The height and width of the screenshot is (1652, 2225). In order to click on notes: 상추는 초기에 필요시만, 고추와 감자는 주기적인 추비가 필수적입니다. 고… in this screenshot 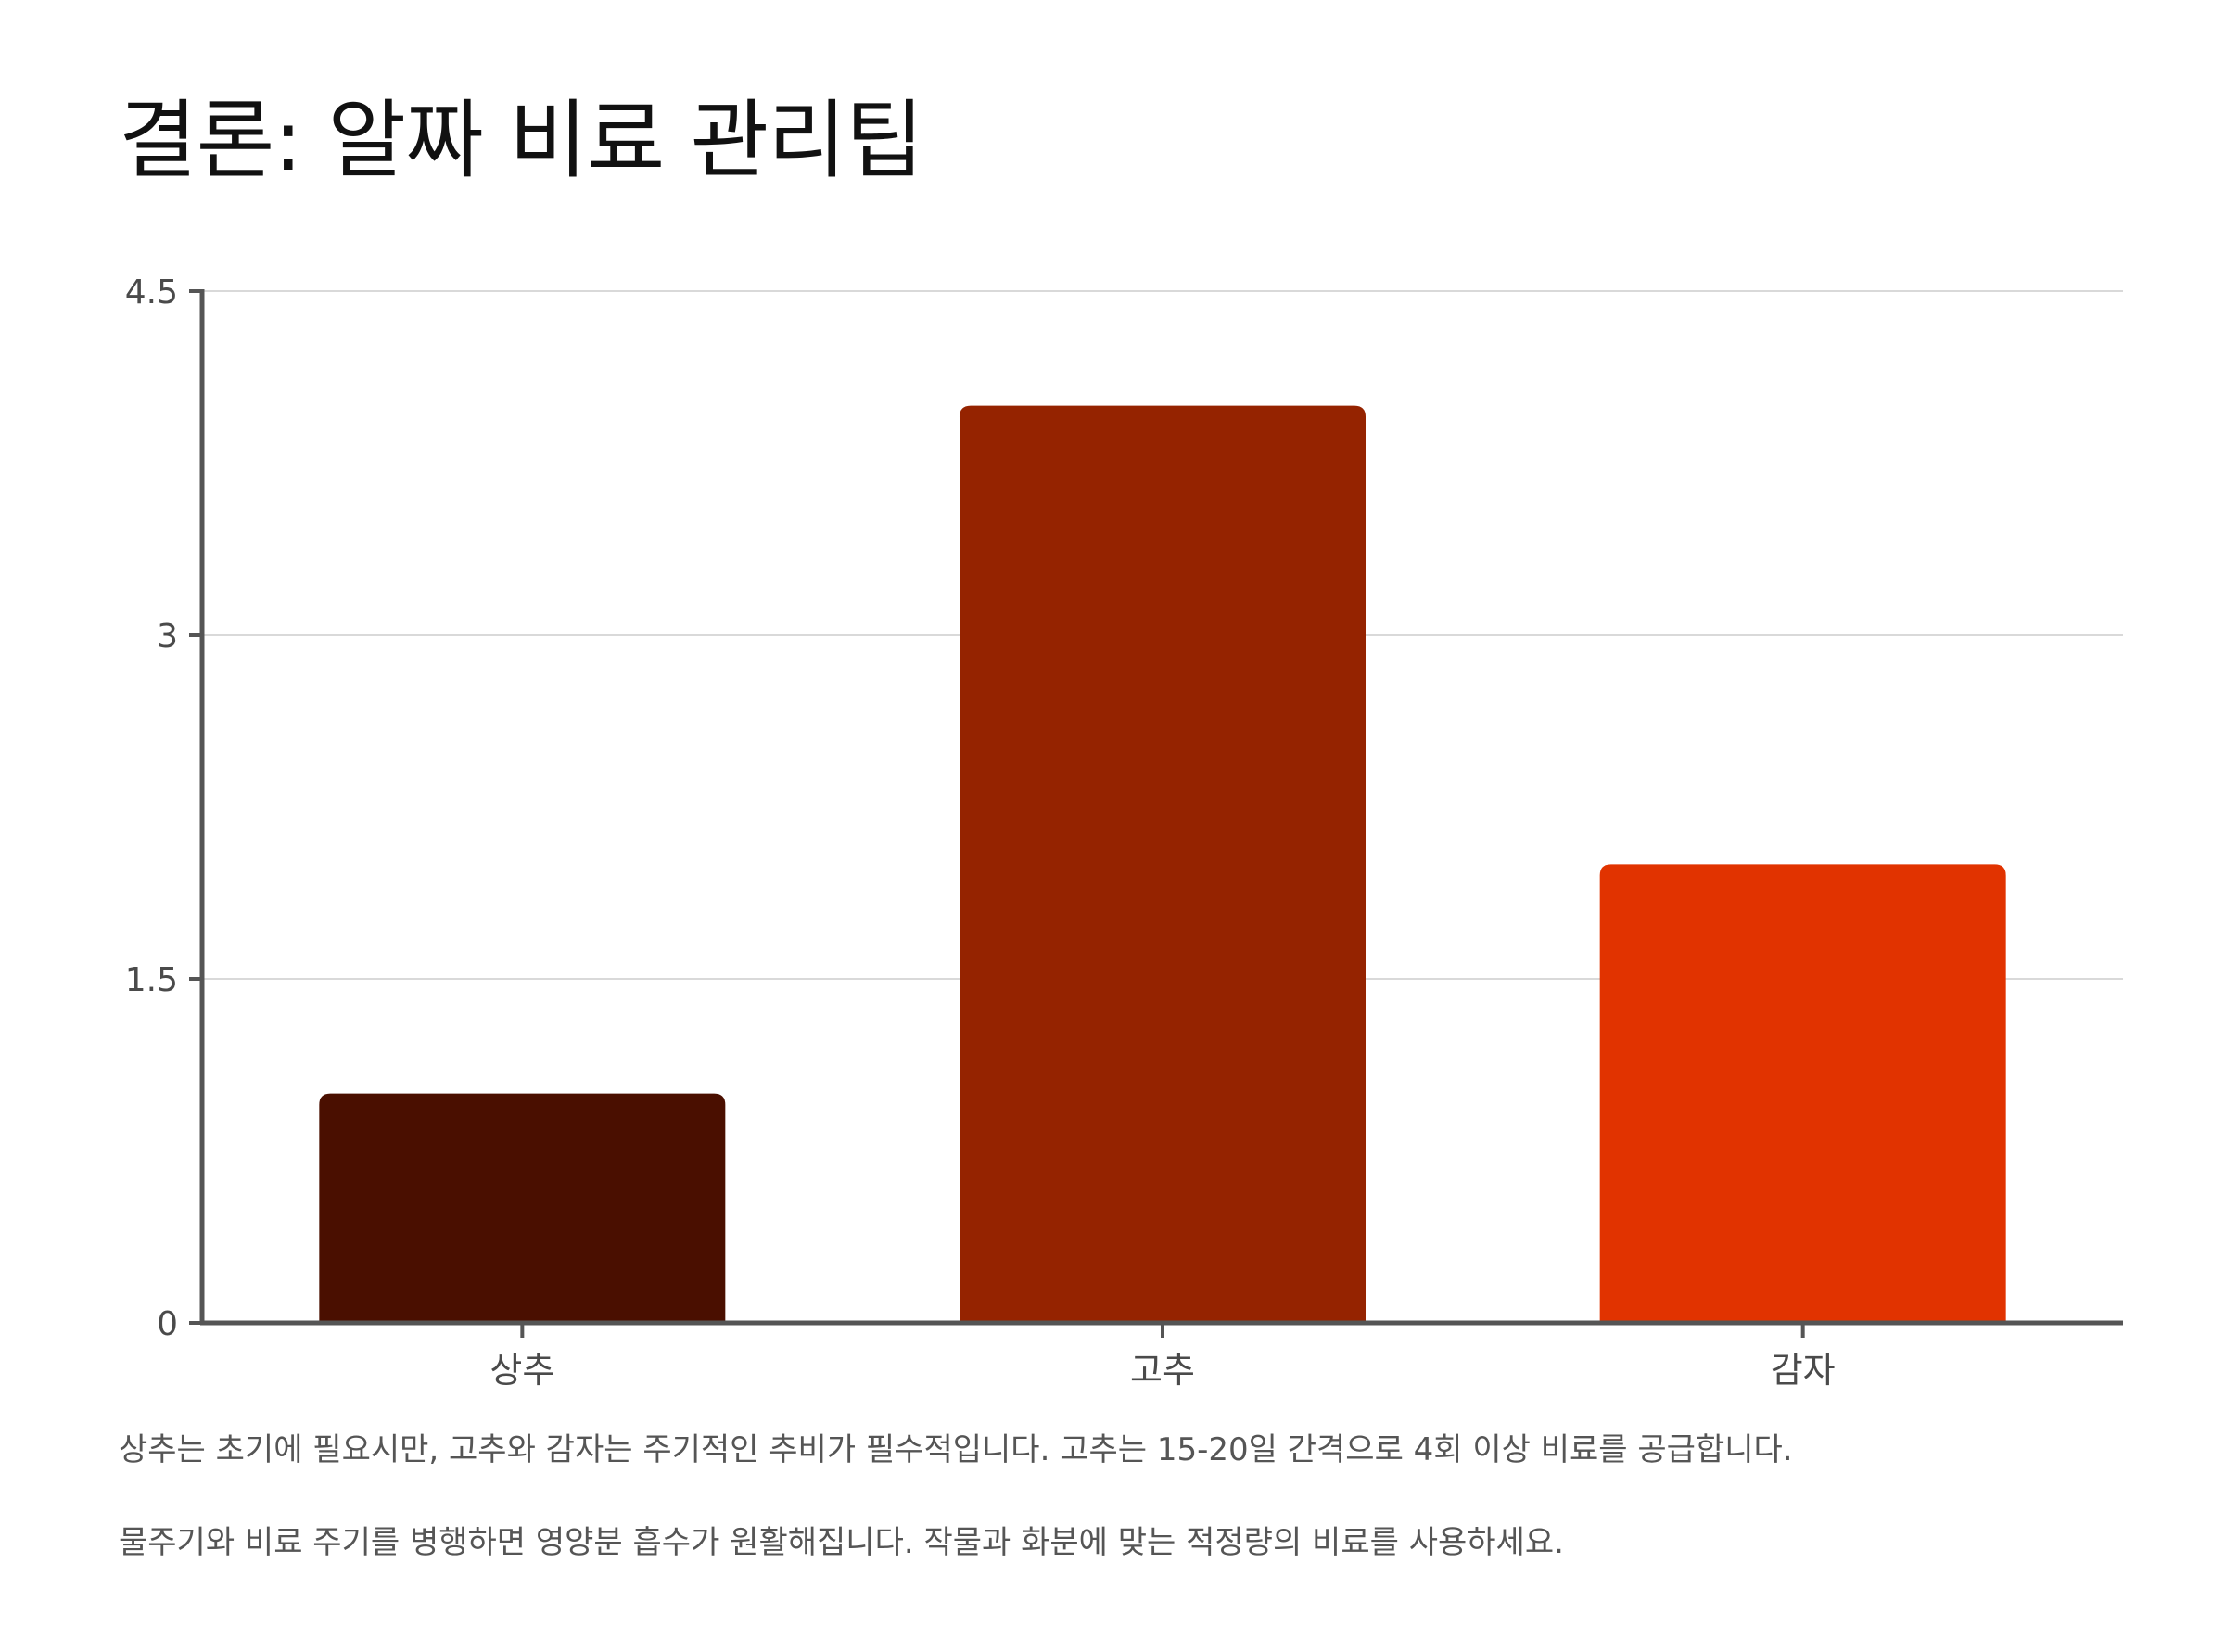, I will do `click(1120, 1496)`.